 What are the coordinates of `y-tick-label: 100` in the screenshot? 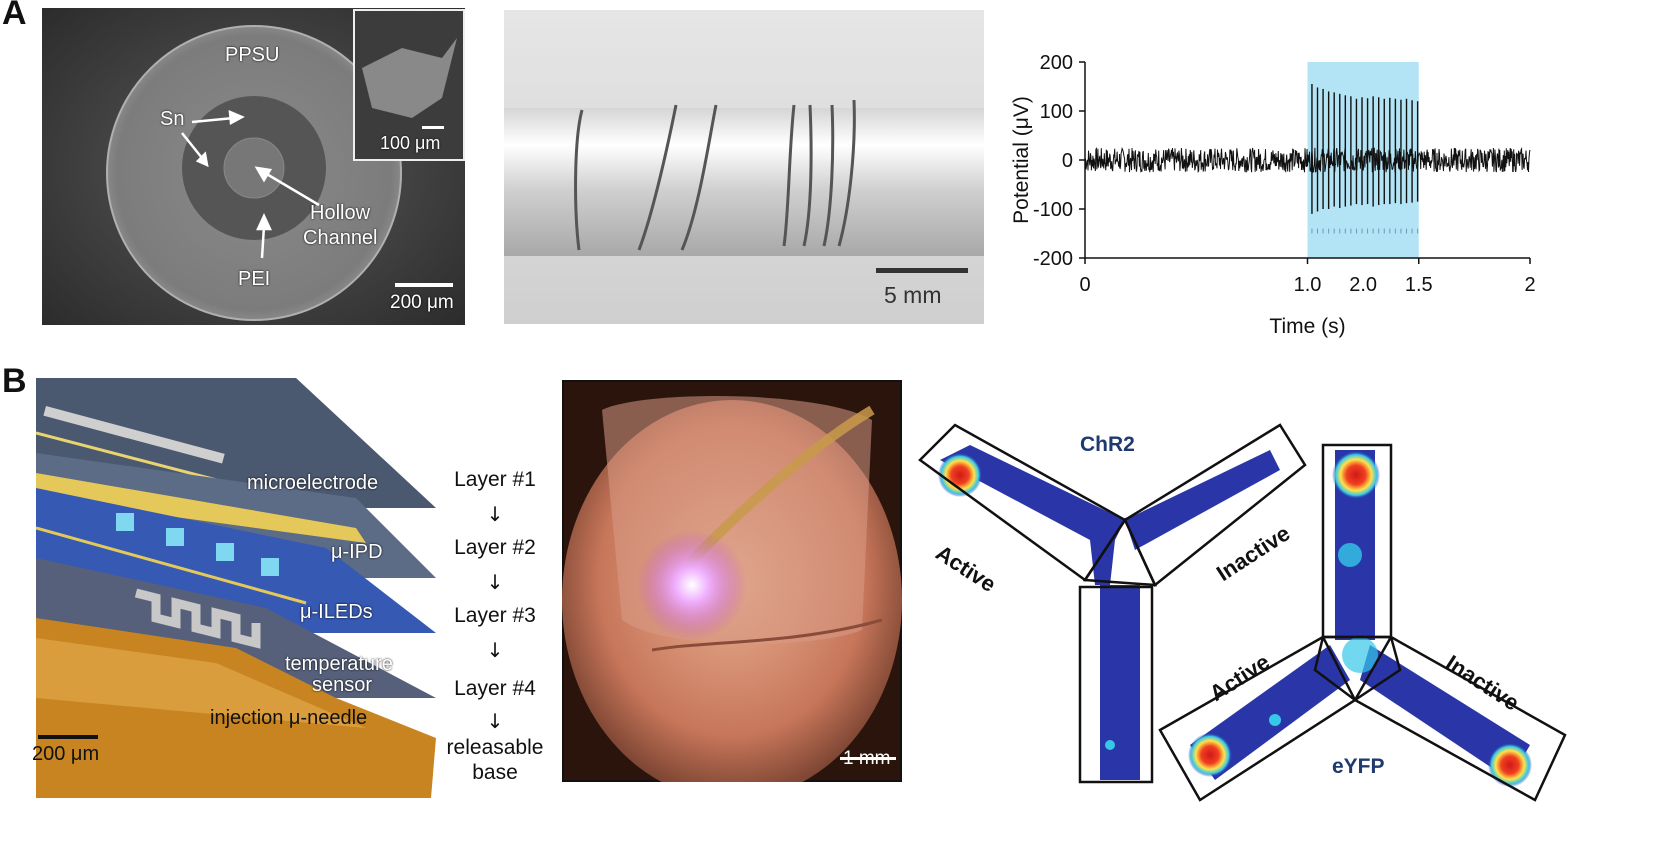 It's located at (1056, 112).